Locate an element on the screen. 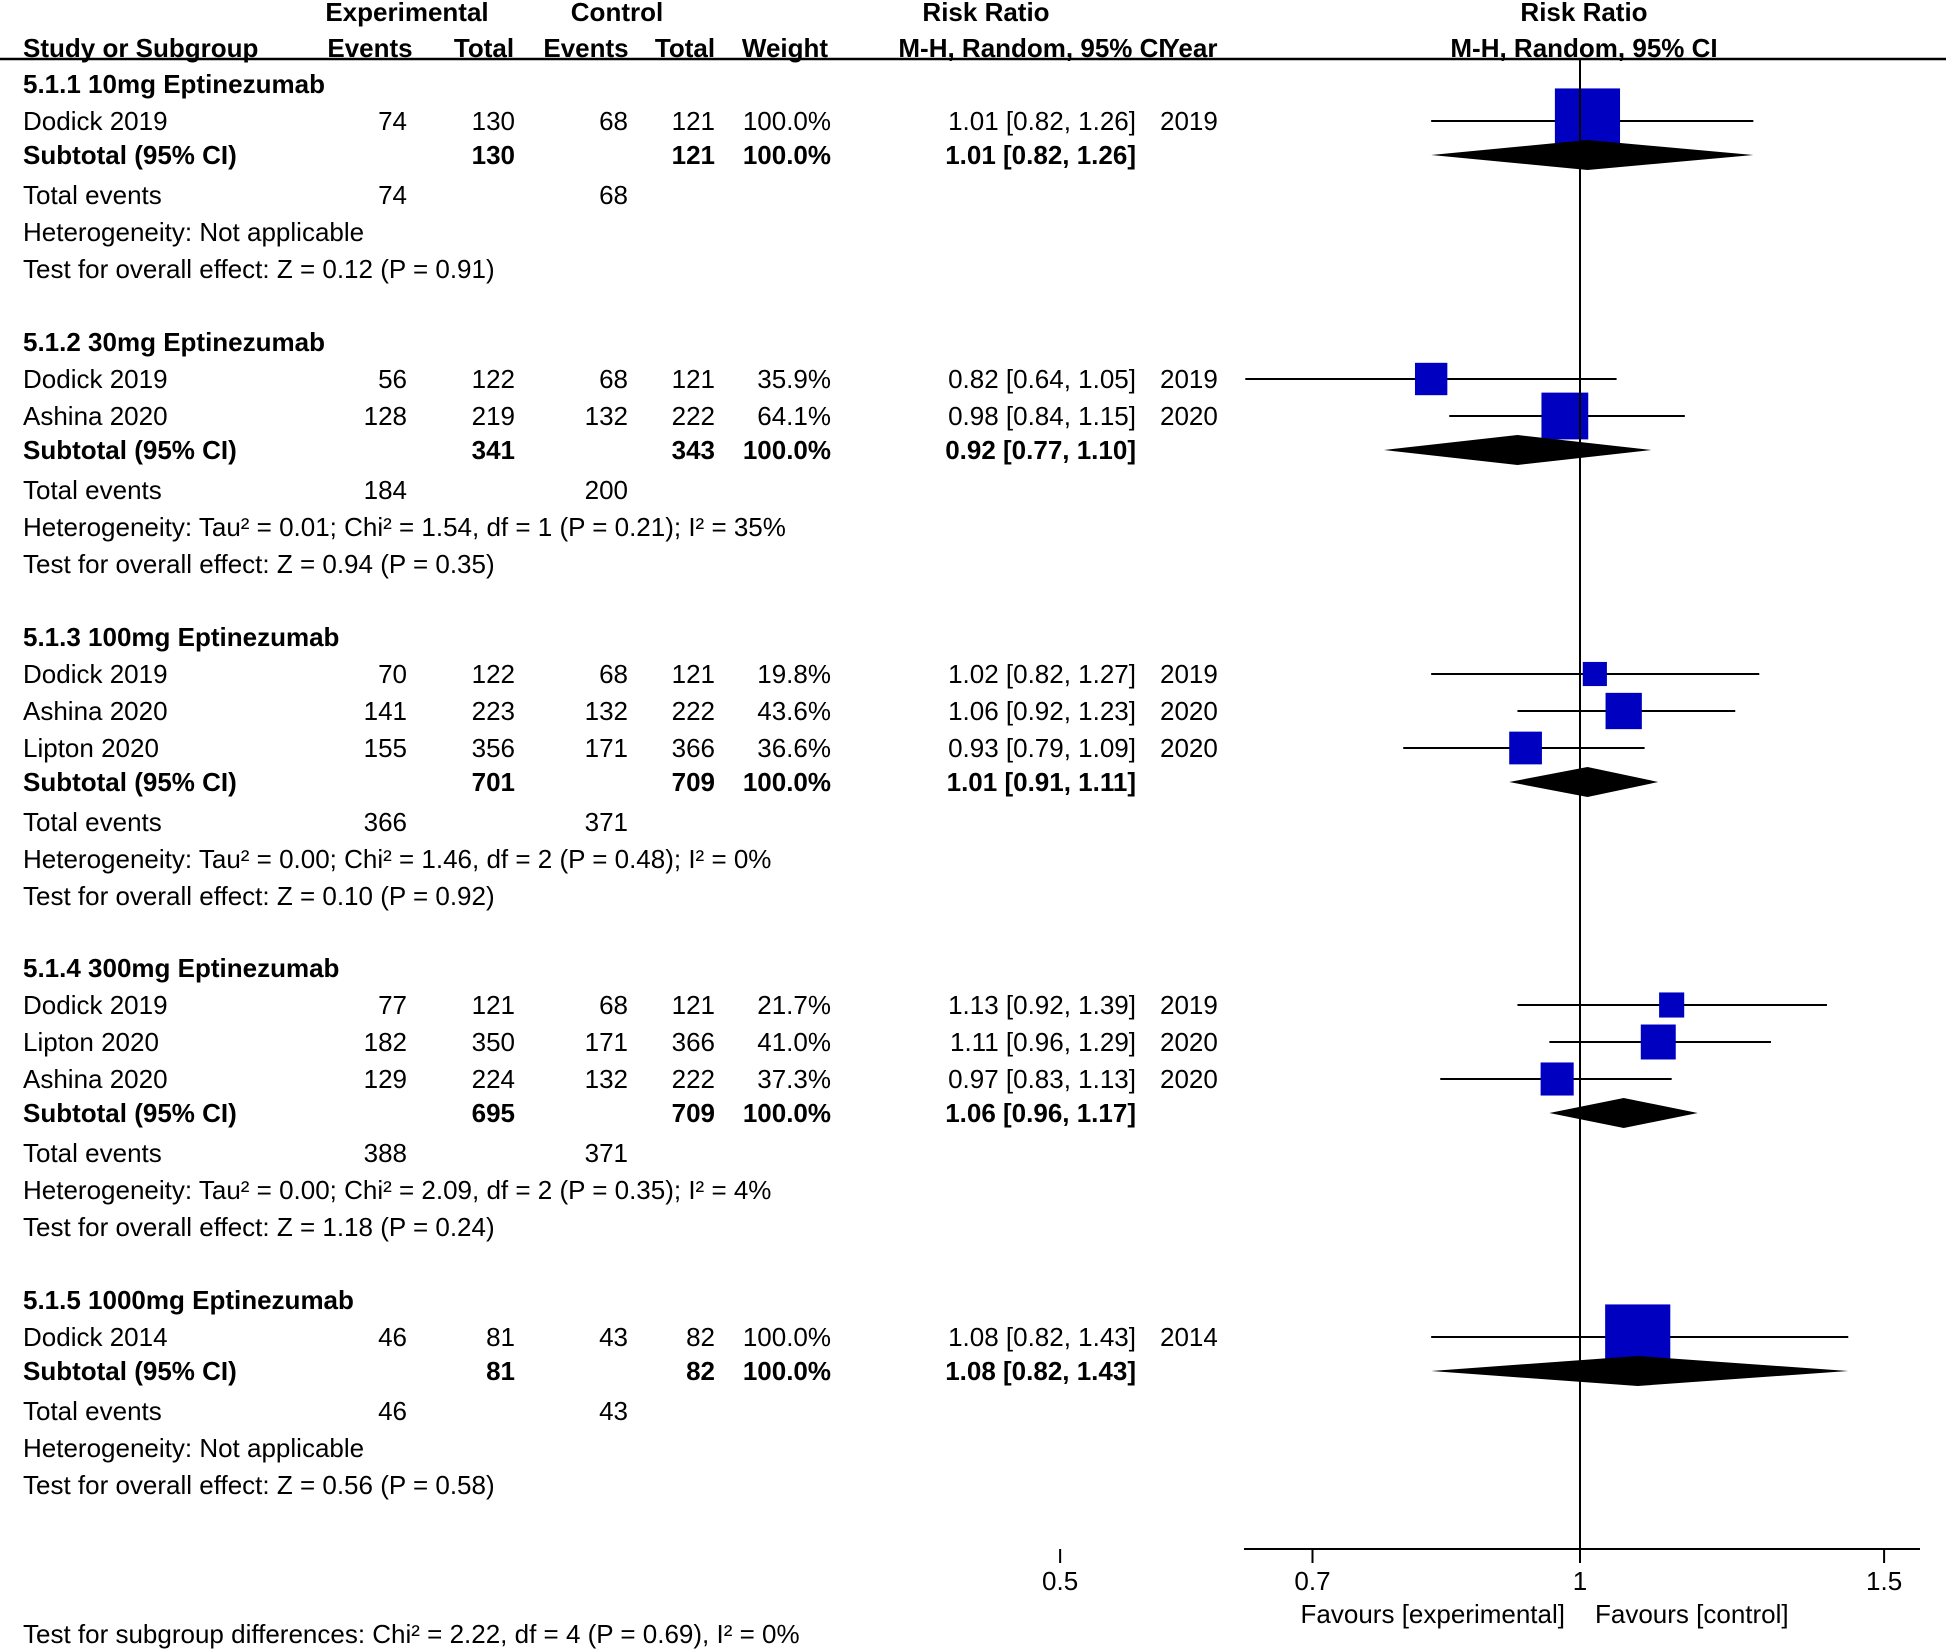 This screenshot has height=1650, width=1946. subtotal-ci: 1.08 [0.82, 1.43] is located at coordinates (1040, 1371).